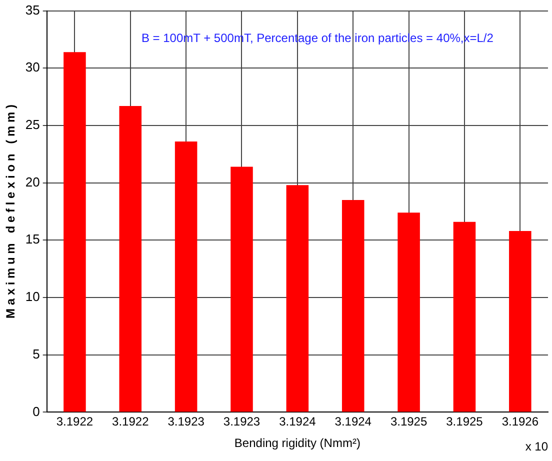  I want to click on y-tick-label: 10, so click(32, 296).